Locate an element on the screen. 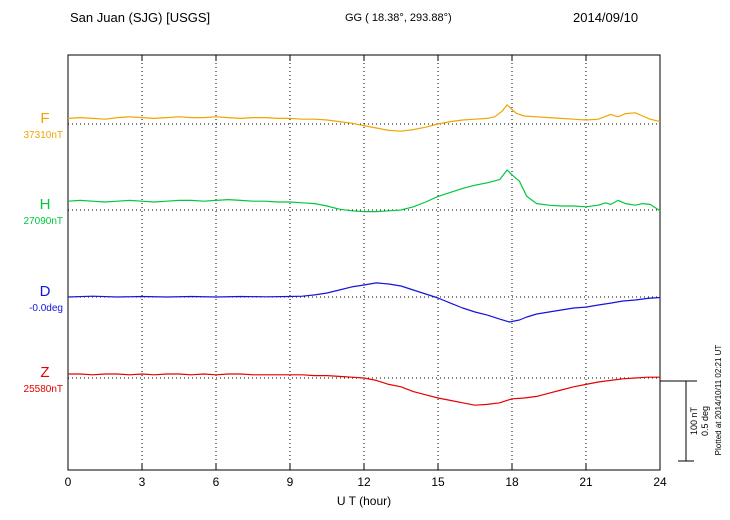  series-label-D: D is located at coordinates (45, 291).